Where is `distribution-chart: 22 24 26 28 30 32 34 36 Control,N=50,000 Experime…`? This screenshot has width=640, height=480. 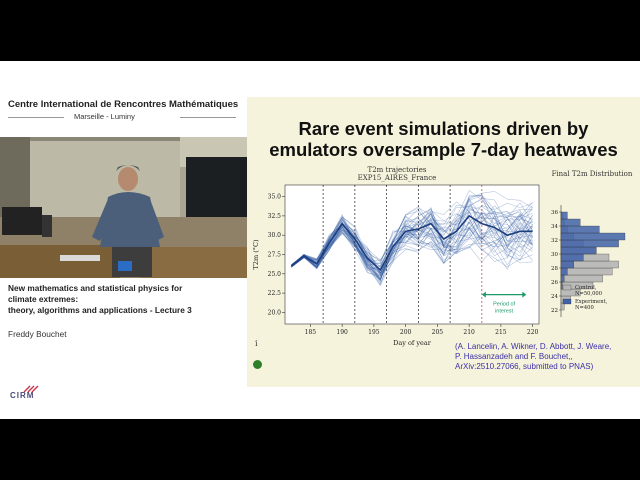
distribution-chart: 22 24 26 28 30 32 34 36 Control,N=50,000 Experime… is located at coordinates (588, 261).